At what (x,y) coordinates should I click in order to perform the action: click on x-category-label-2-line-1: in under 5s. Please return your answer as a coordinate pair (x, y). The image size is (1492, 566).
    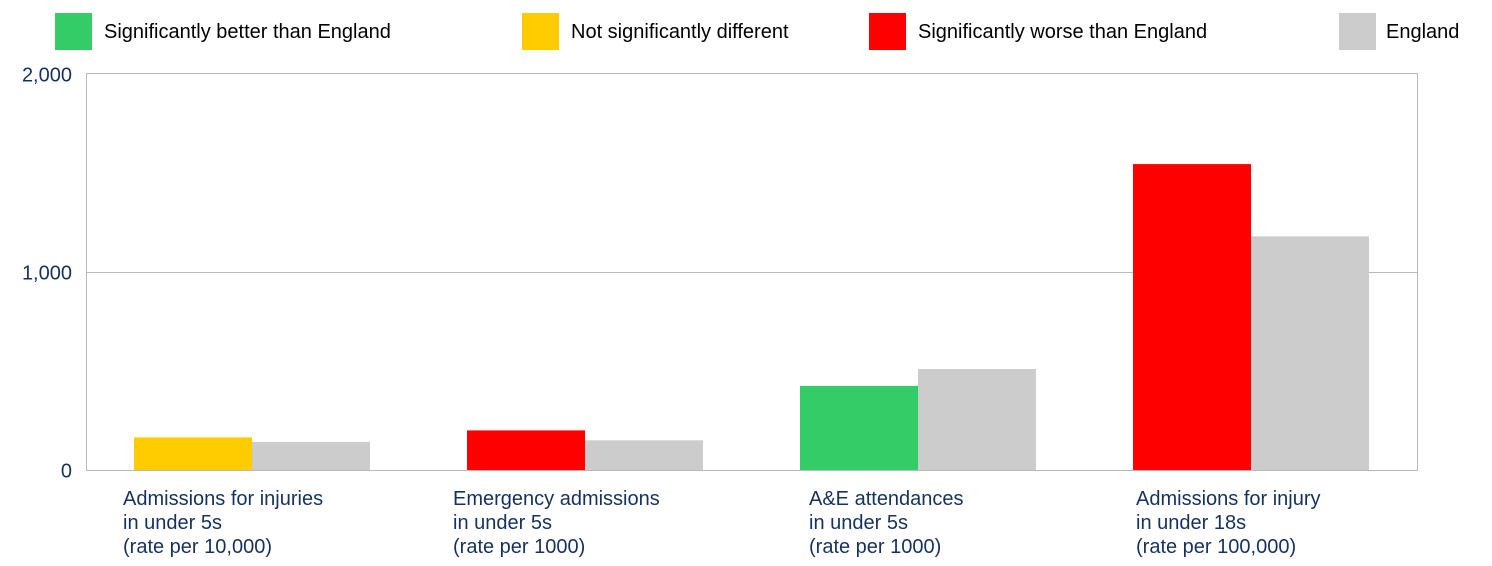
    Looking at the image, I should click on (858, 523).